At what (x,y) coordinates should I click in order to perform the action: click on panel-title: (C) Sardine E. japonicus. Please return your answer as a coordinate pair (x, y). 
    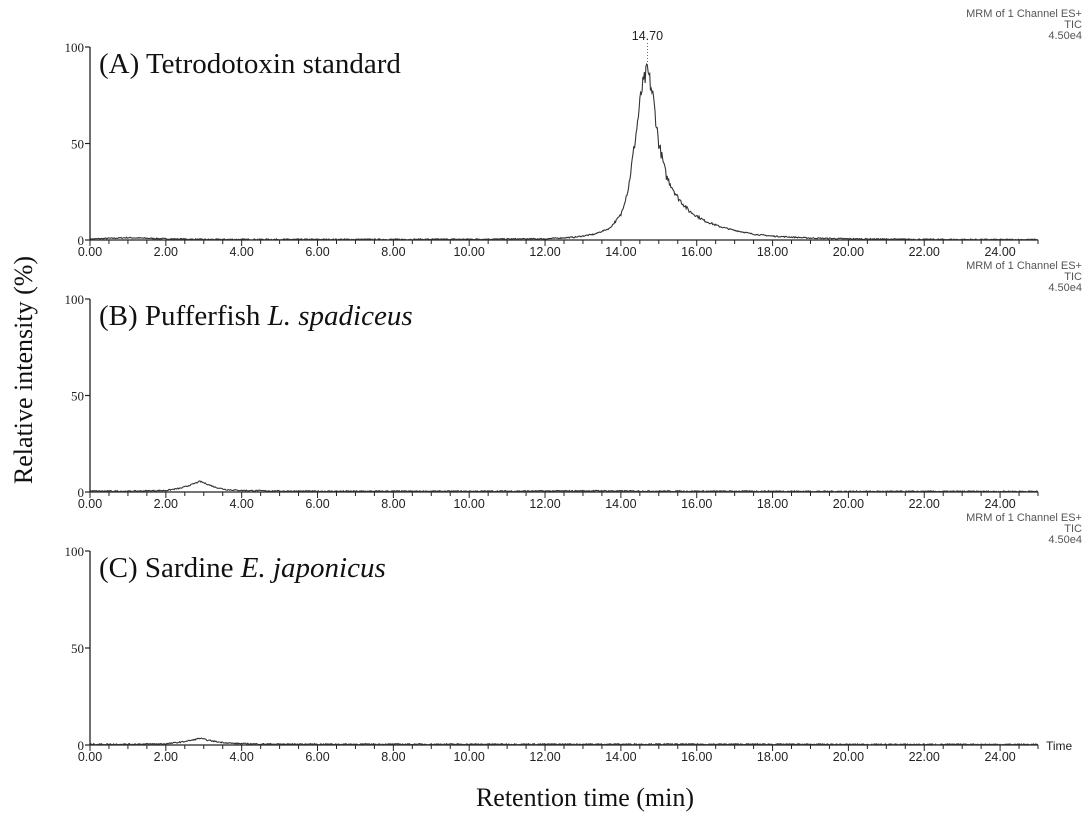
    Looking at the image, I should click on (242, 568).